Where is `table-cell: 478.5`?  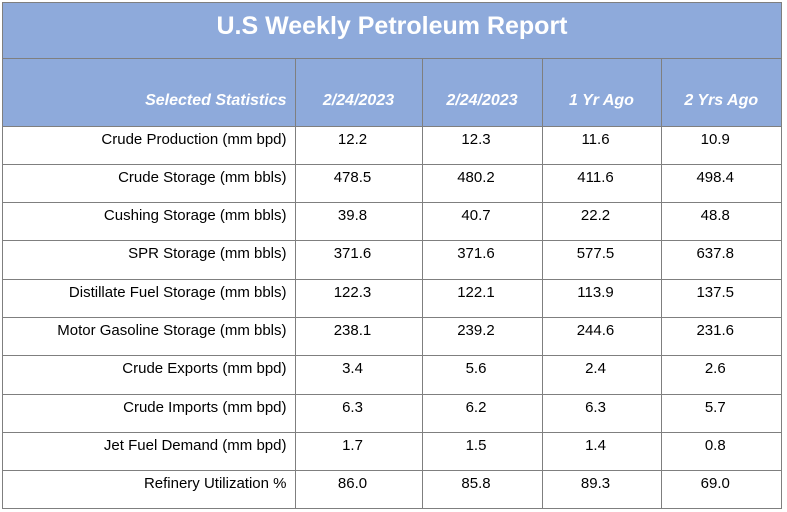
table-cell: 478.5 is located at coordinates (358, 184).